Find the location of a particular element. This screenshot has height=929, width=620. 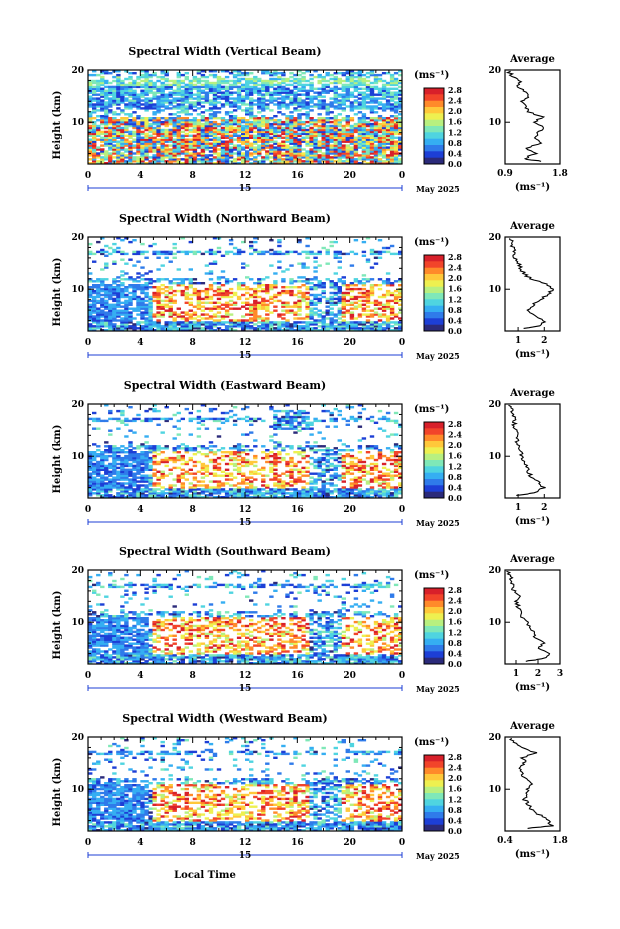

day-label: 15 is located at coordinates (245, 356).